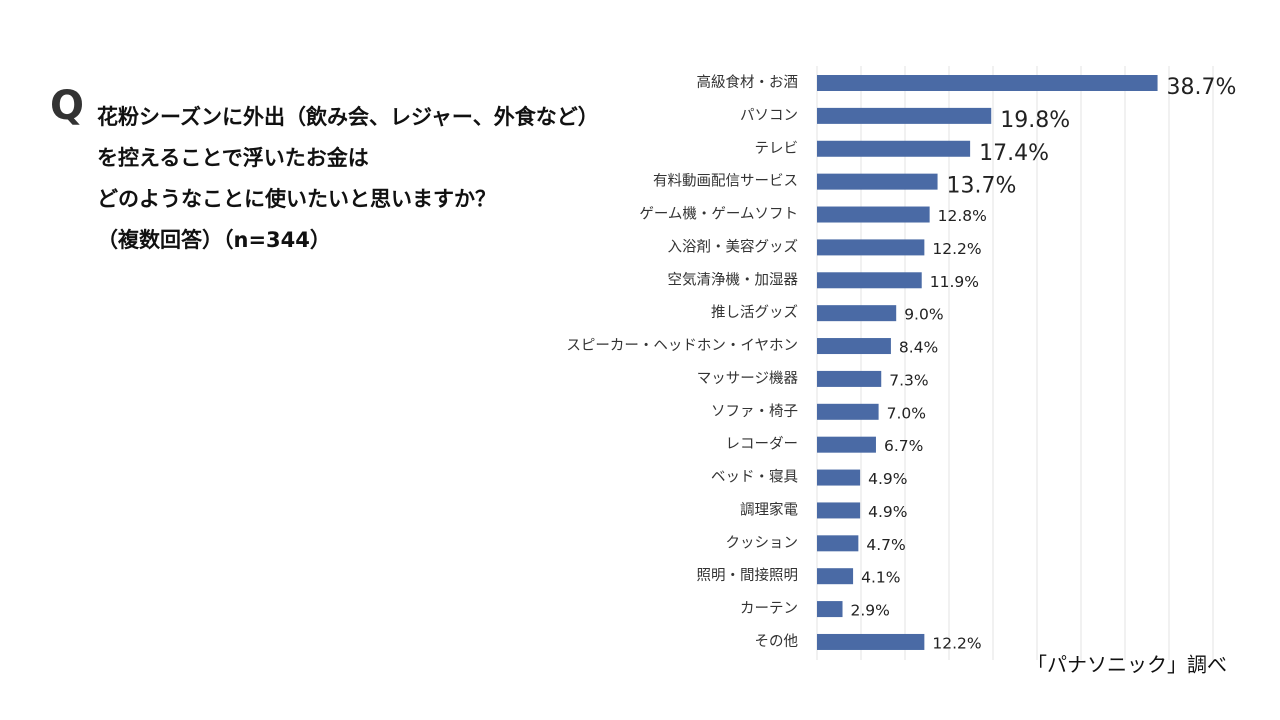 Image resolution: width=1280 pixels, height=720 pixels. What do you see at coordinates (733, 279) in the screenshot?
I see `category-label: 空気清浄機・加湿器` at bounding box center [733, 279].